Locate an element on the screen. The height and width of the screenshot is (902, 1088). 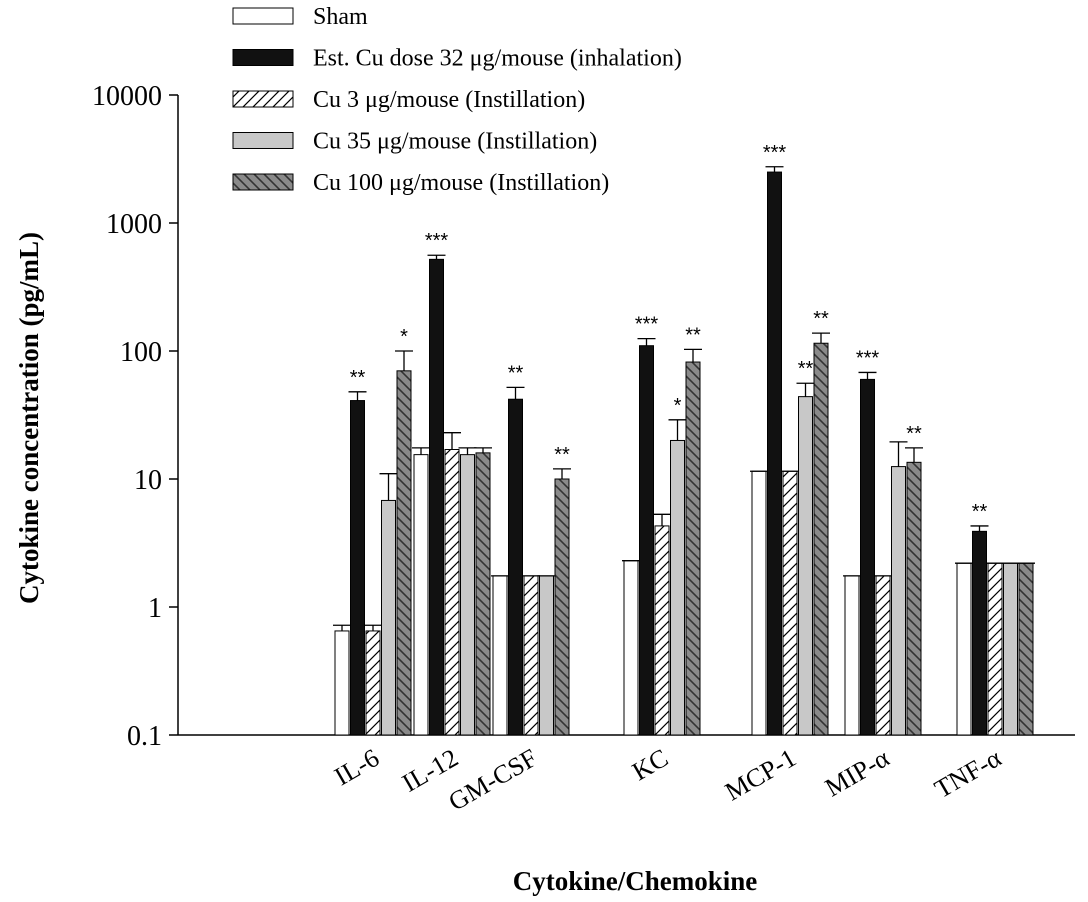
legend-label: Cu 100 μg/mouse (Instillation) is located at coordinates (461, 183).